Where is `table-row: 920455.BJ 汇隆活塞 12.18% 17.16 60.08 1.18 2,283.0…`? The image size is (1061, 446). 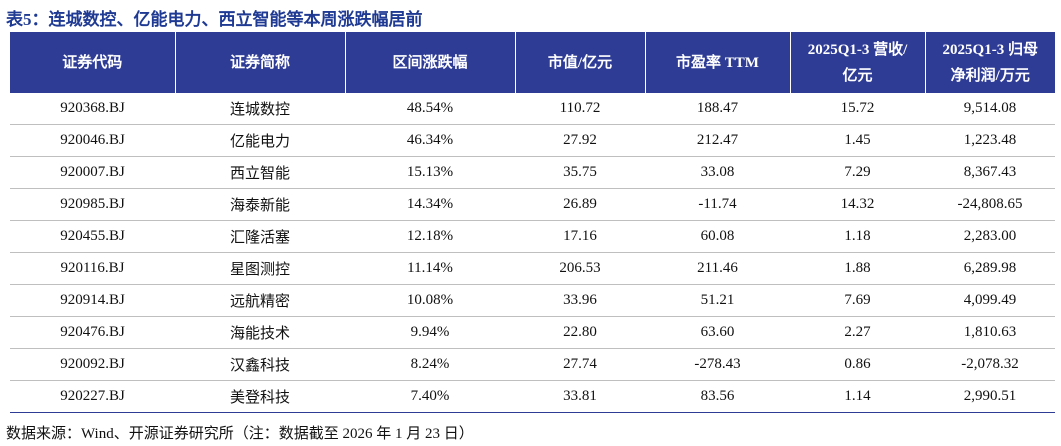
table-row: 920455.BJ 汇隆活塞 12.18% 17.16 60.08 1.18 2,283.0… is located at coordinates (532, 236).